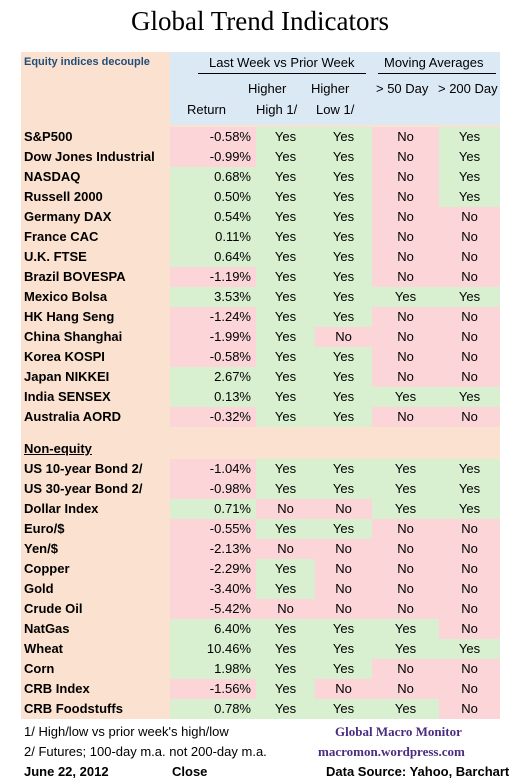 Image resolution: width=520 pixels, height=782 pixels. I want to click on table-row: Crude Oil -5.42% No No No No, so click(260, 609).